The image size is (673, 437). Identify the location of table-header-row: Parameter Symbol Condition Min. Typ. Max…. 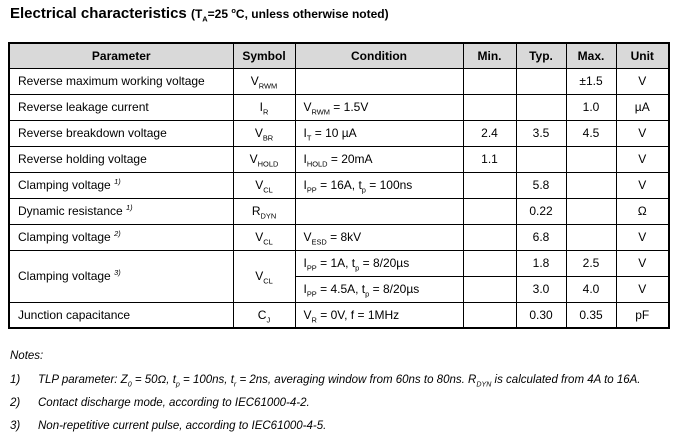
(339, 55).